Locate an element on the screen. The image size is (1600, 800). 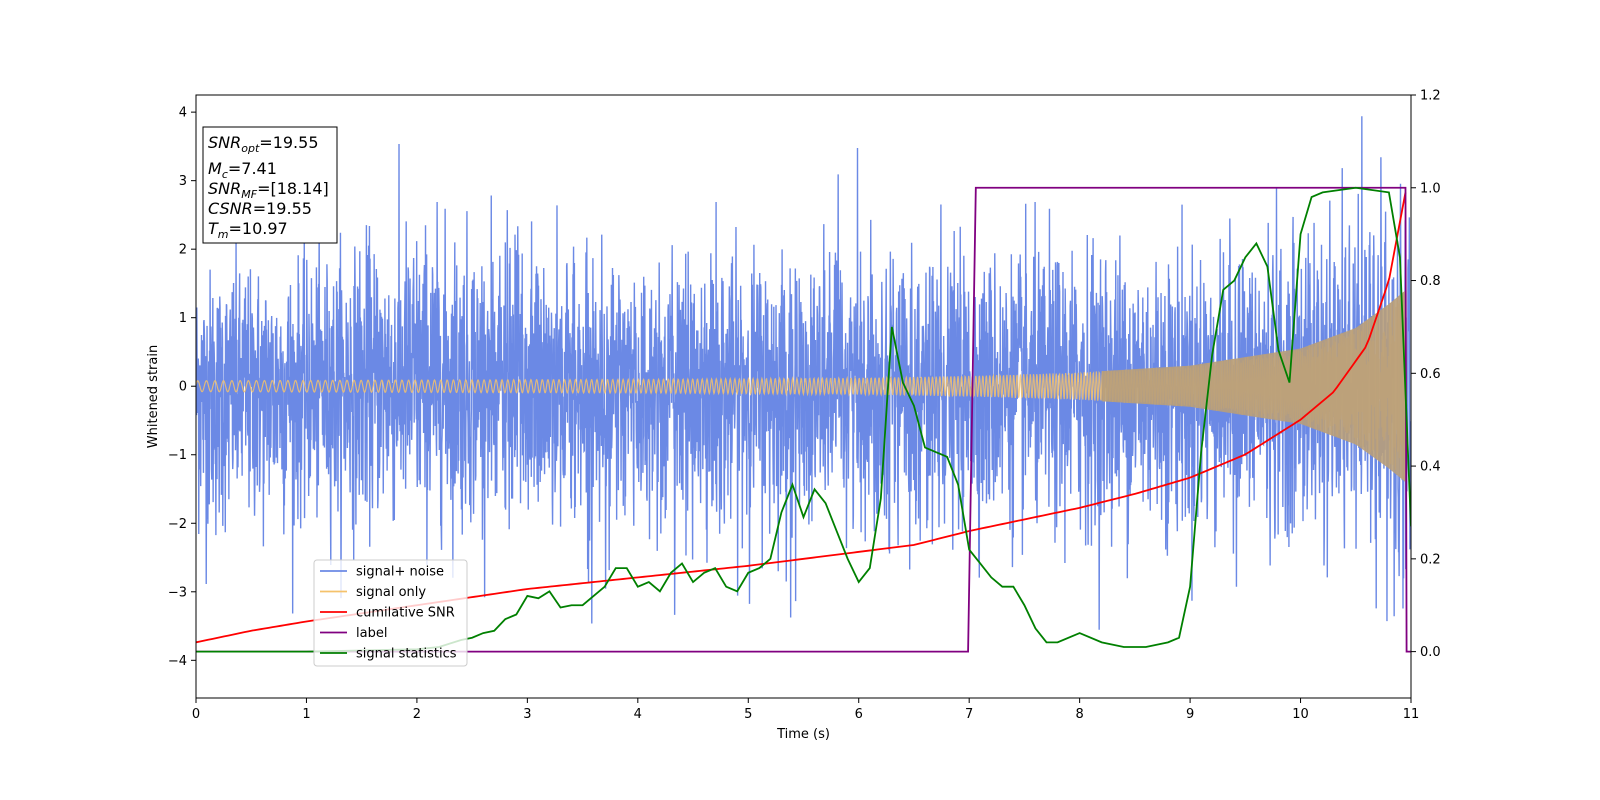
info-line-symbol: CSNR is located at coordinates (230, 208).